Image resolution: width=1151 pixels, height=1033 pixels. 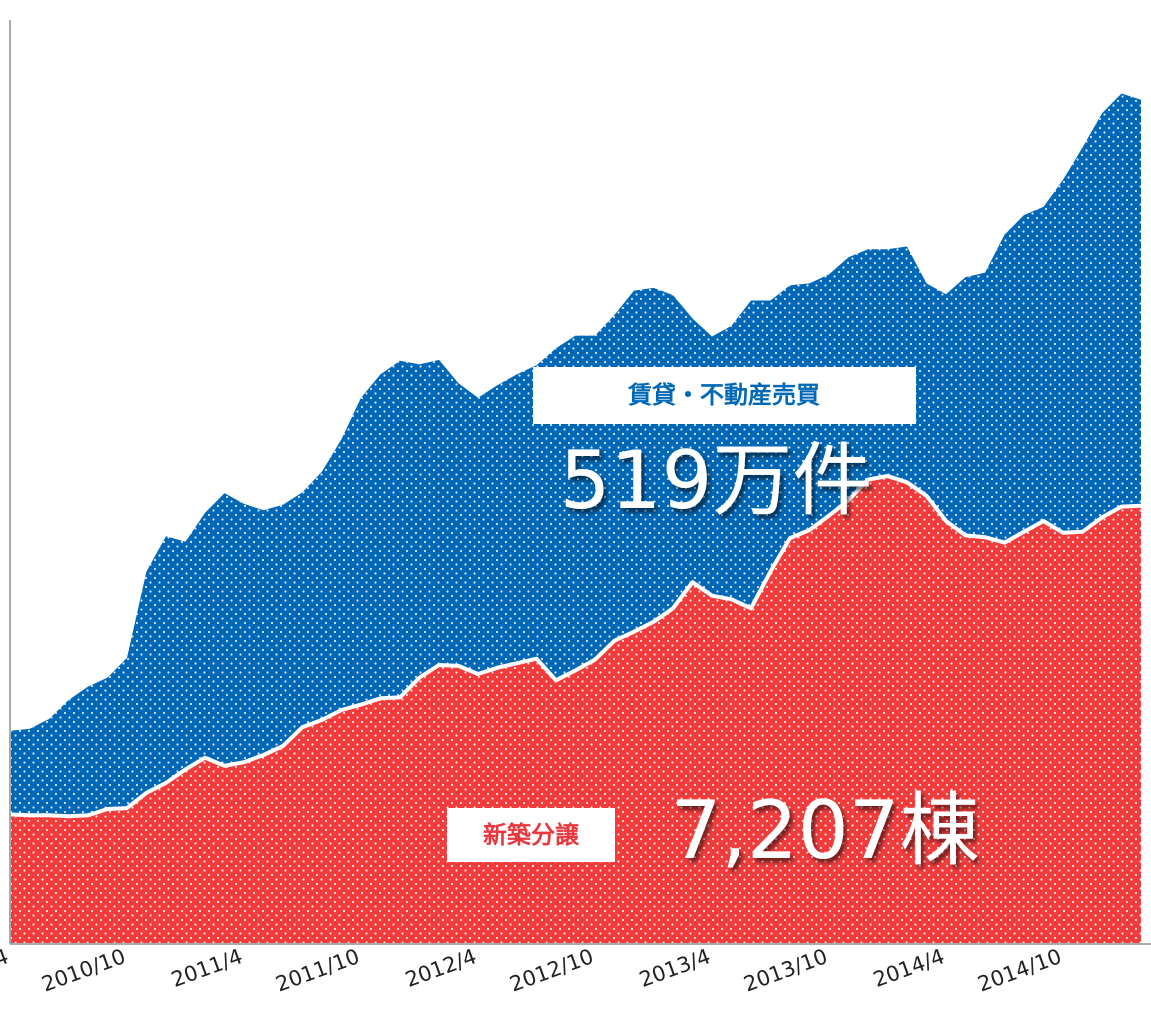 I want to click on series-label: 新築分譲, so click(x=531, y=835).